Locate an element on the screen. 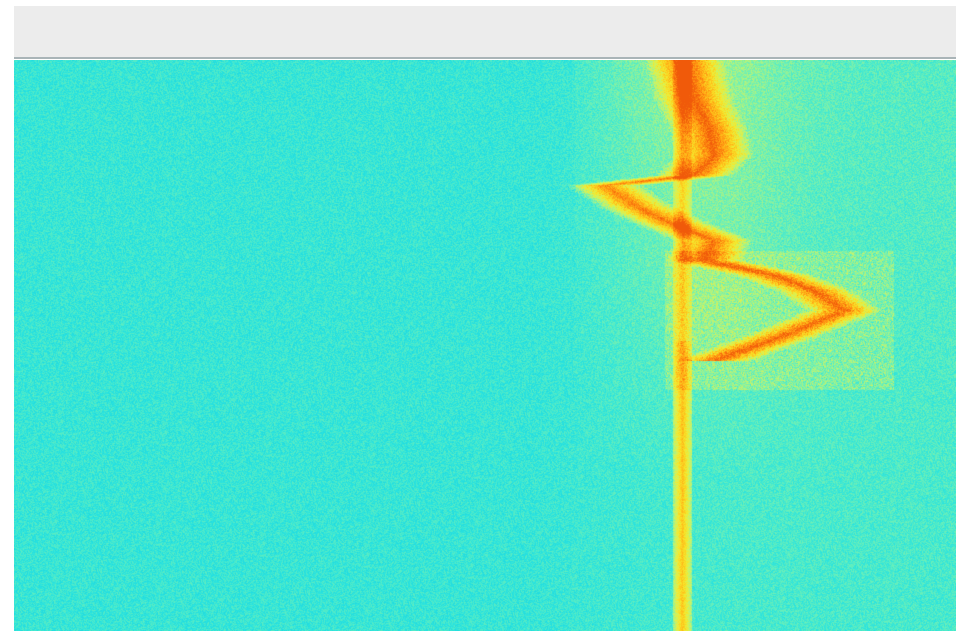 The width and height of the screenshot is (963, 636). toolbar-bar is located at coordinates (485, 32).